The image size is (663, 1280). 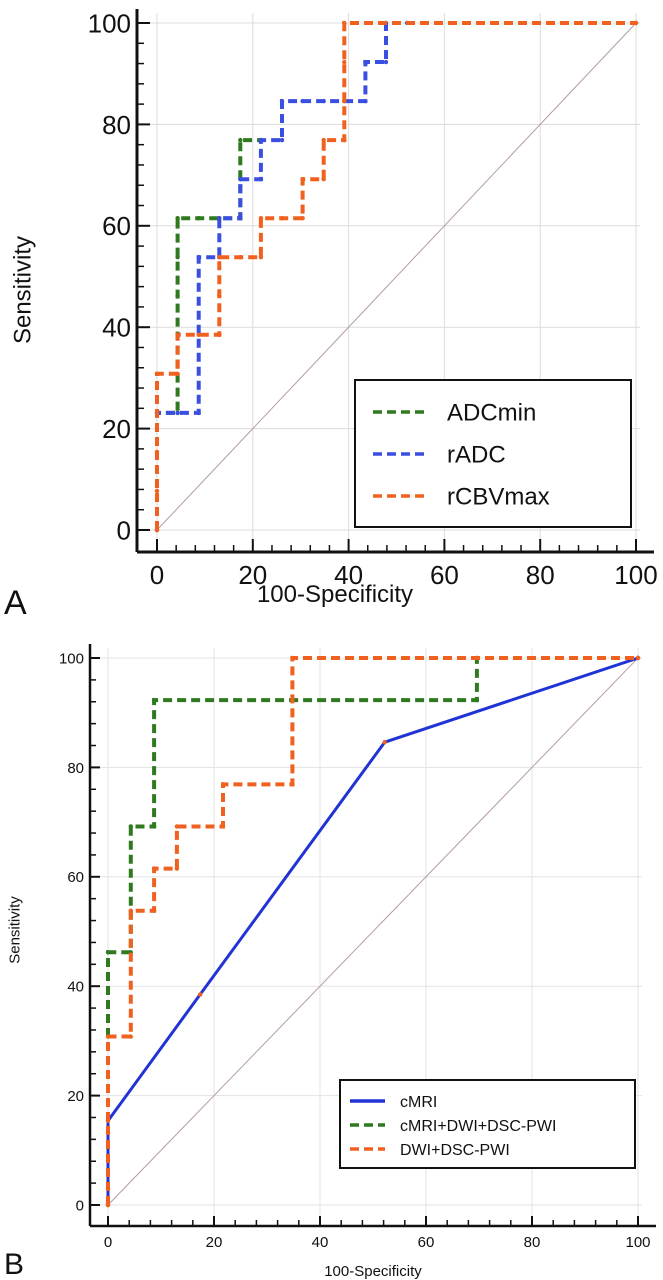 I want to click on data-point-cmri, so click(x=200, y=994).